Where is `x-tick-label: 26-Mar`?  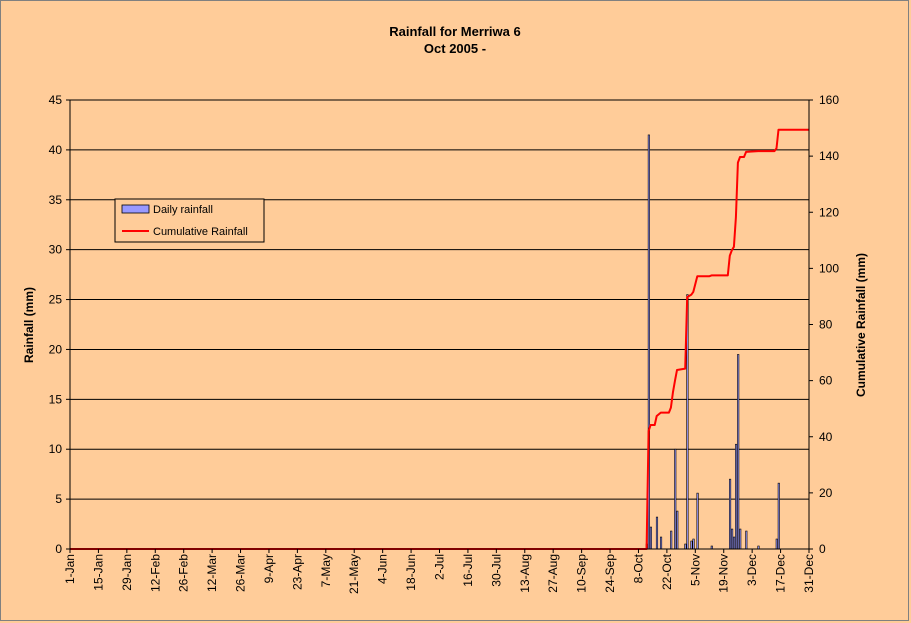
x-tick-label: 26-Mar is located at coordinates (241, 573).